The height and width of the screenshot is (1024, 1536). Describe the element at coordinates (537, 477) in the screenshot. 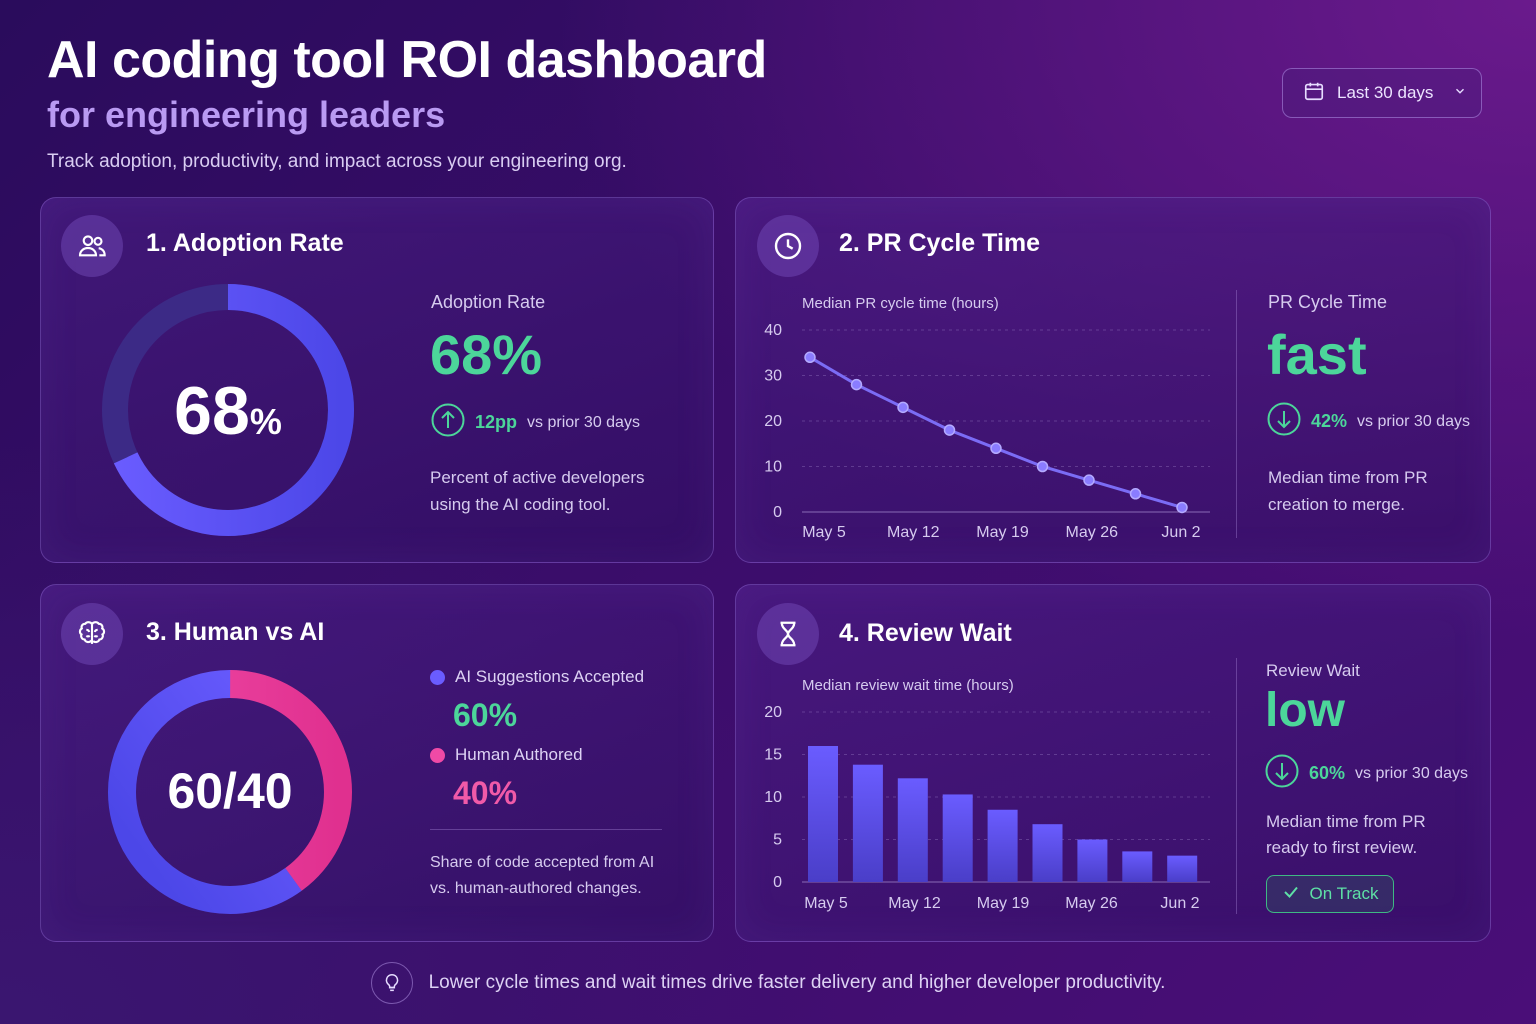

I see `adoption-description-line1: Percent of active developers` at that location.